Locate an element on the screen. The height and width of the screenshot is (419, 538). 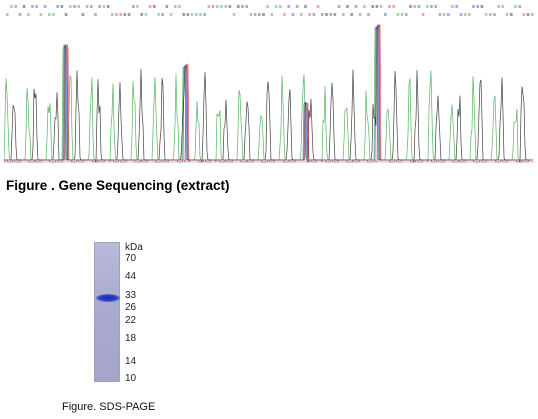
marker-label: 18 is located at coordinates (131, 338).